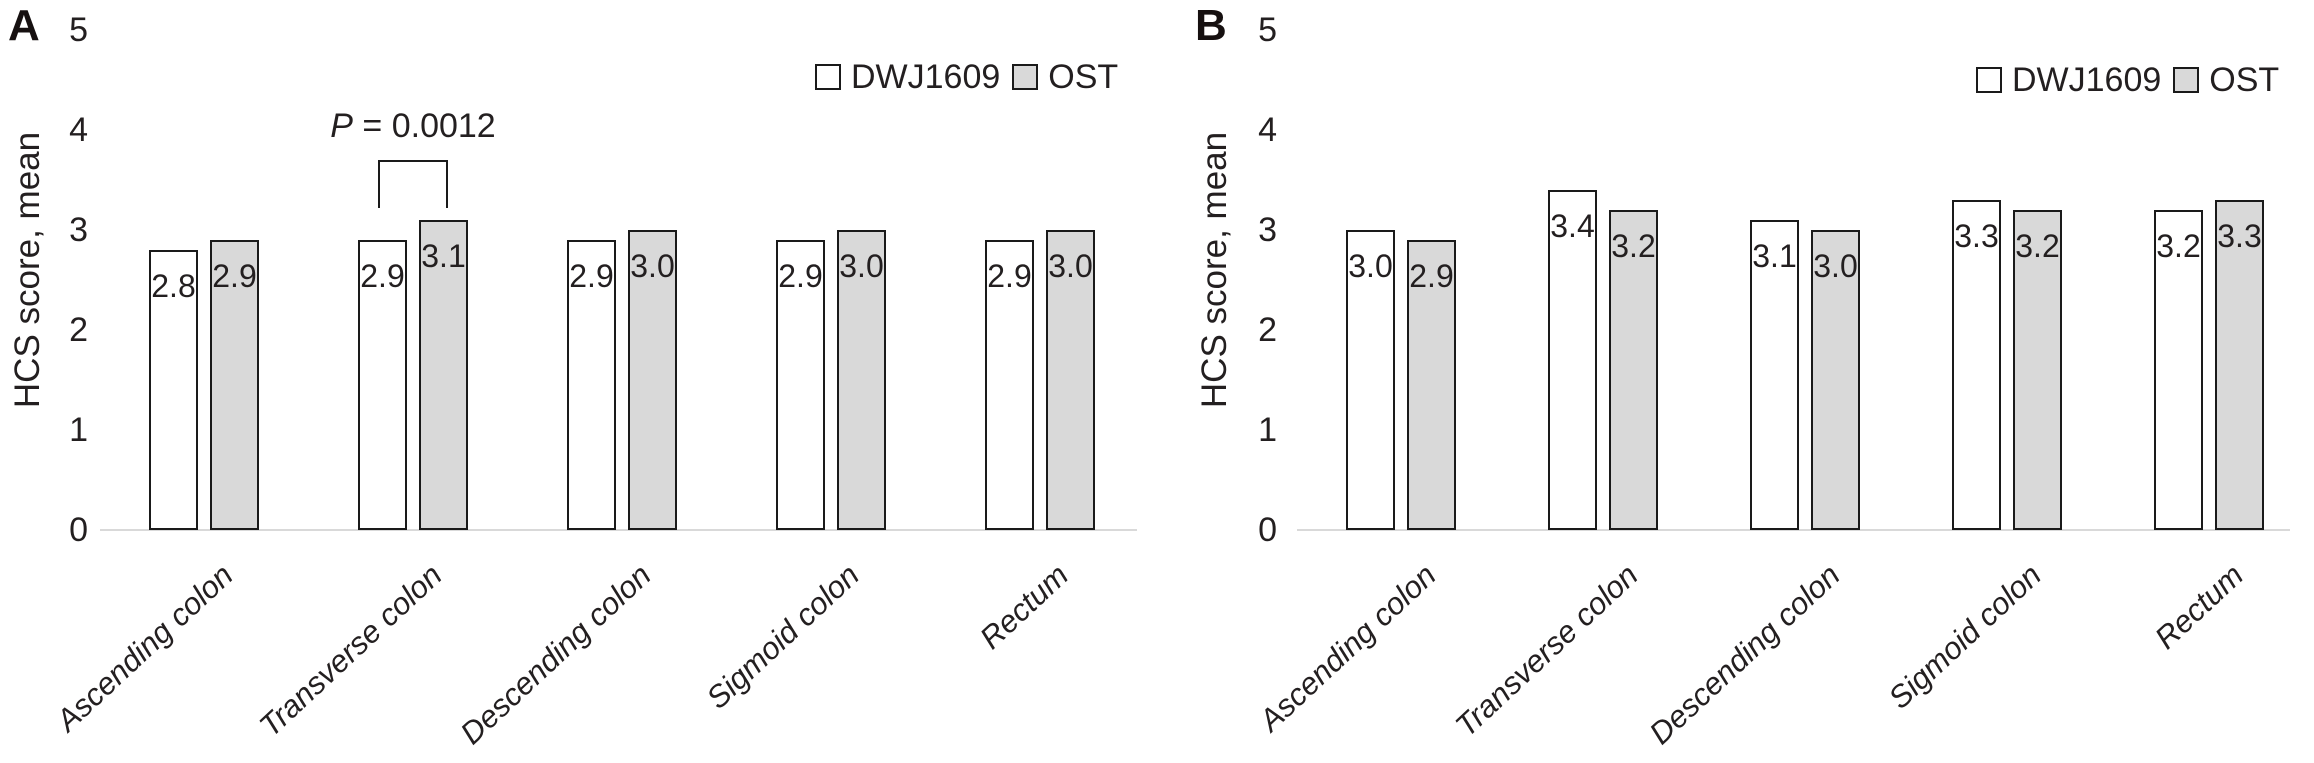  Describe the element at coordinates (1009, 276) in the screenshot. I see `bar-value-dwj1609-rectum: 2.9` at that location.